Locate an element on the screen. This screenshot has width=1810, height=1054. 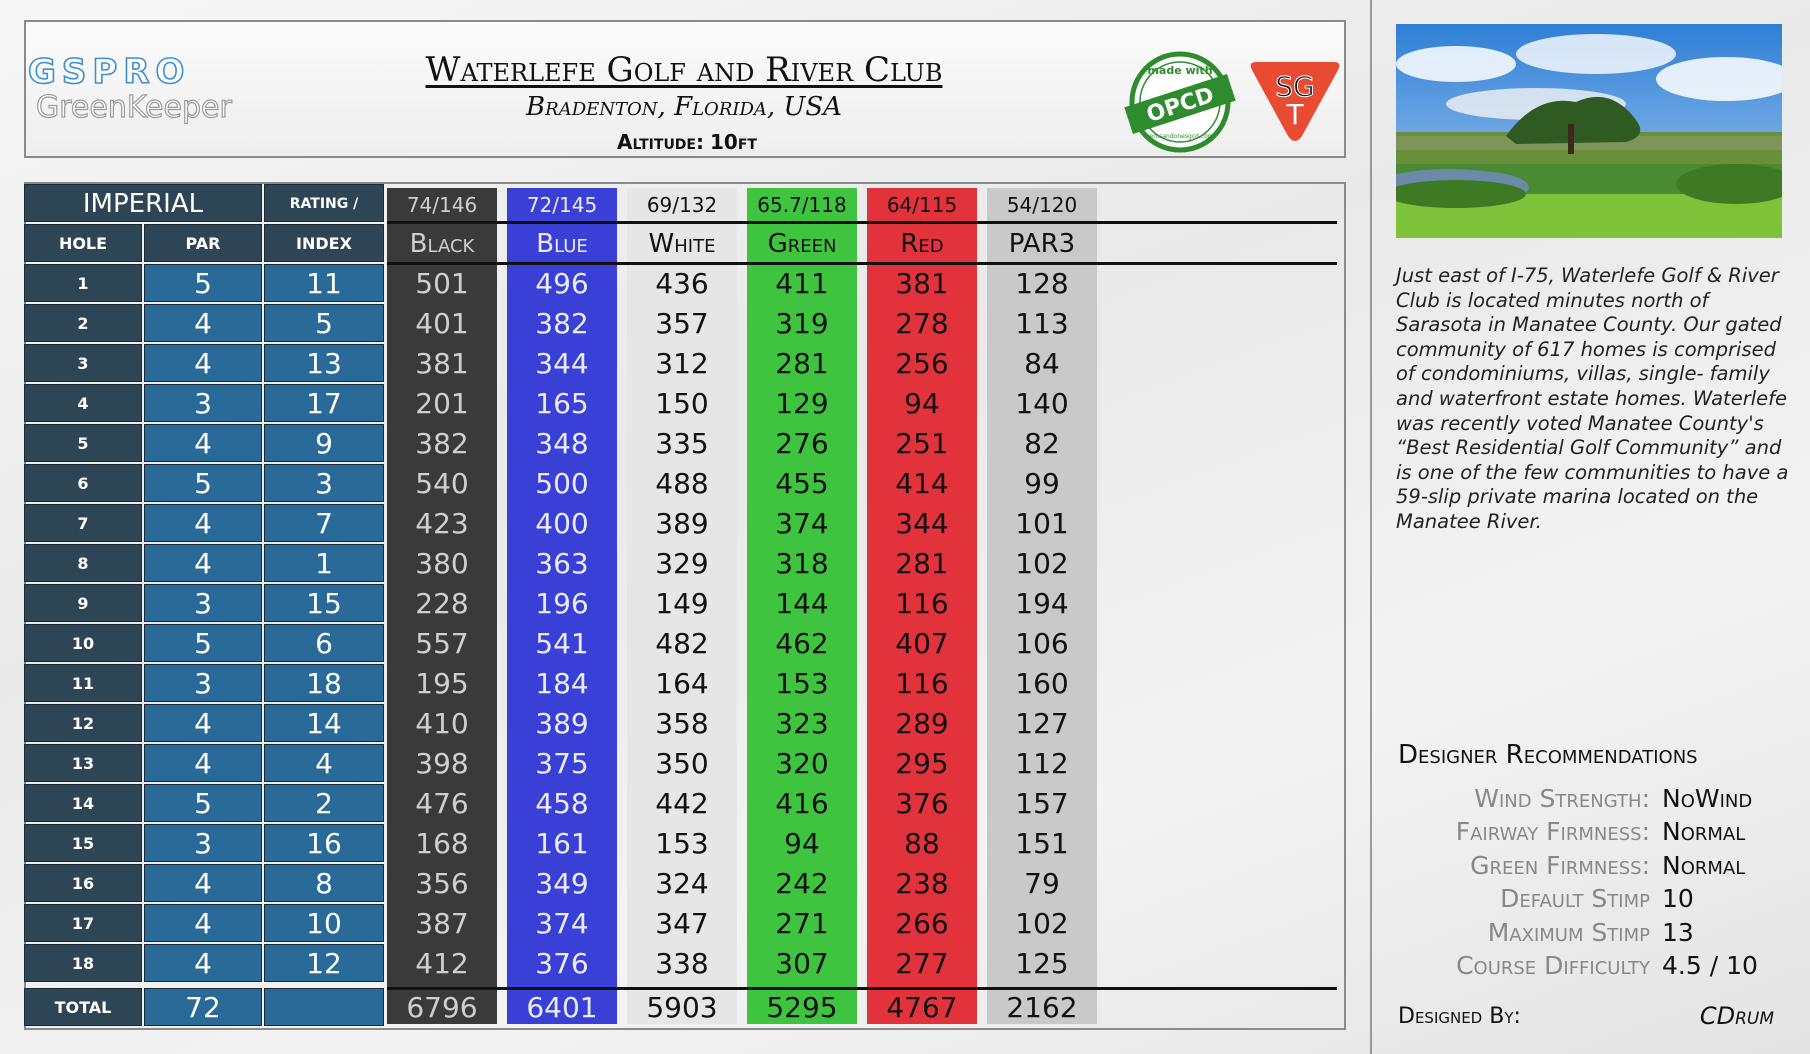
yardage: 140 is located at coordinates (1042, 403).